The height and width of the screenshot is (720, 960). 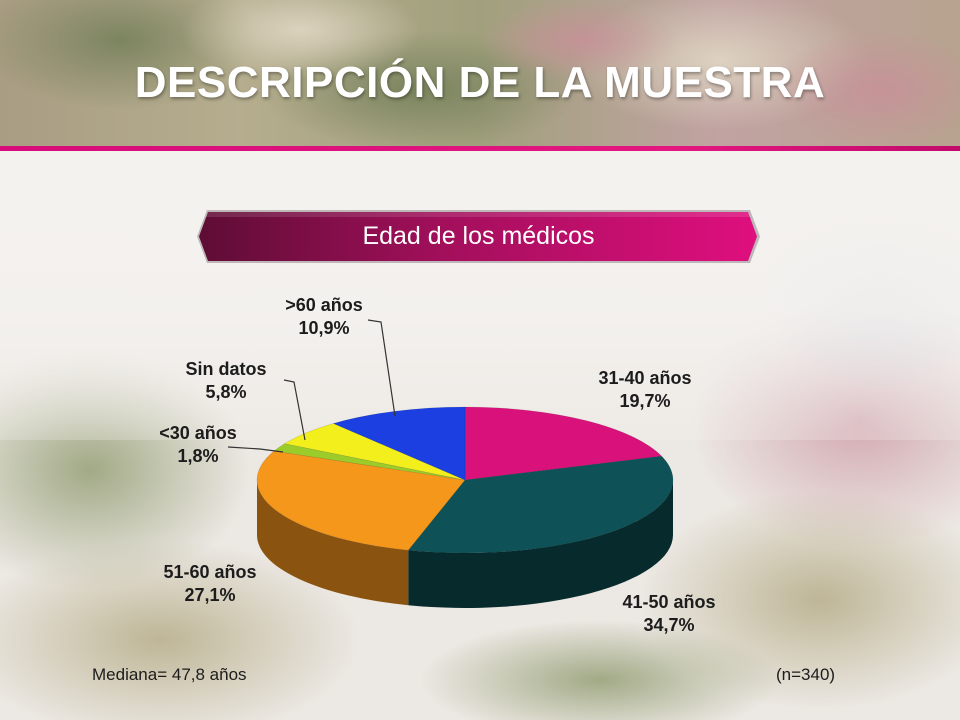 What do you see at coordinates (806, 674) in the screenshot?
I see `sample-size-note: (n=340)` at bounding box center [806, 674].